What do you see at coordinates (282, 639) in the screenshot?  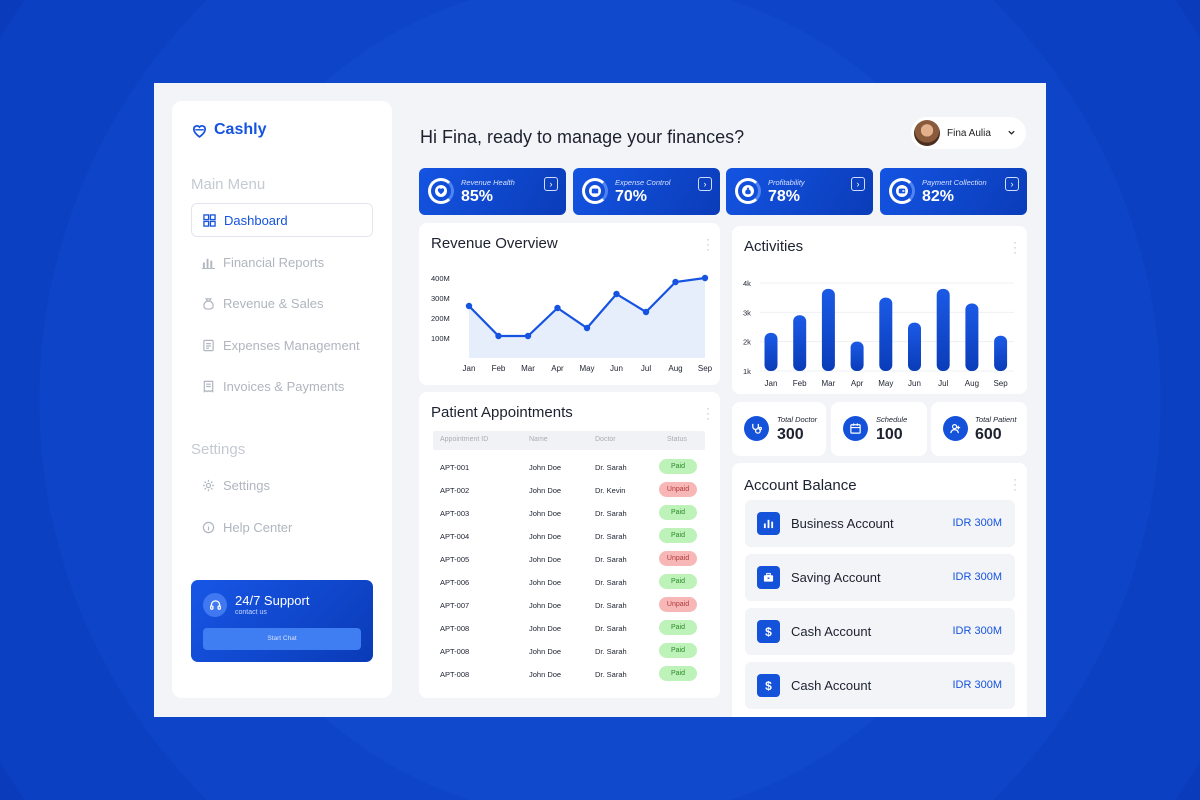 I see `start-chat-button: Start Chat` at bounding box center [282, 639].